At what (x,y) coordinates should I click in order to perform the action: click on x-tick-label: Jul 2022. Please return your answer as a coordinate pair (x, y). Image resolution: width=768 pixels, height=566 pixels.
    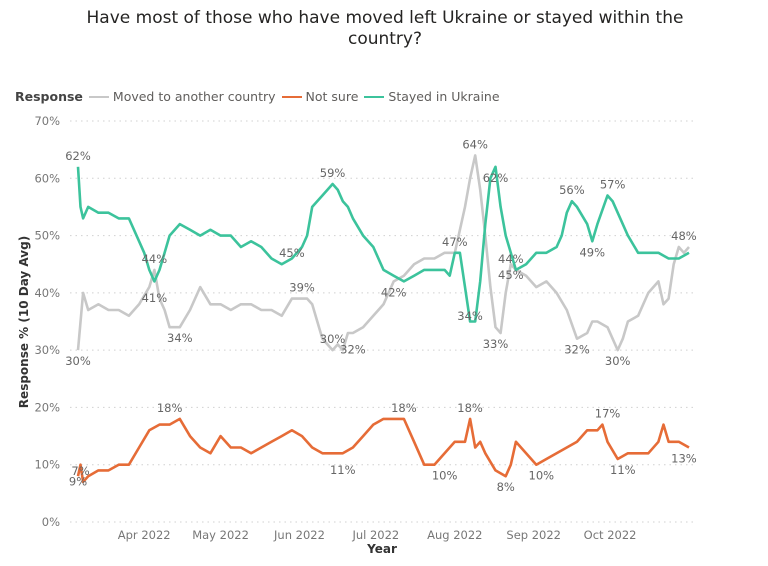
    Looking at the image, I should click on (375, 535).